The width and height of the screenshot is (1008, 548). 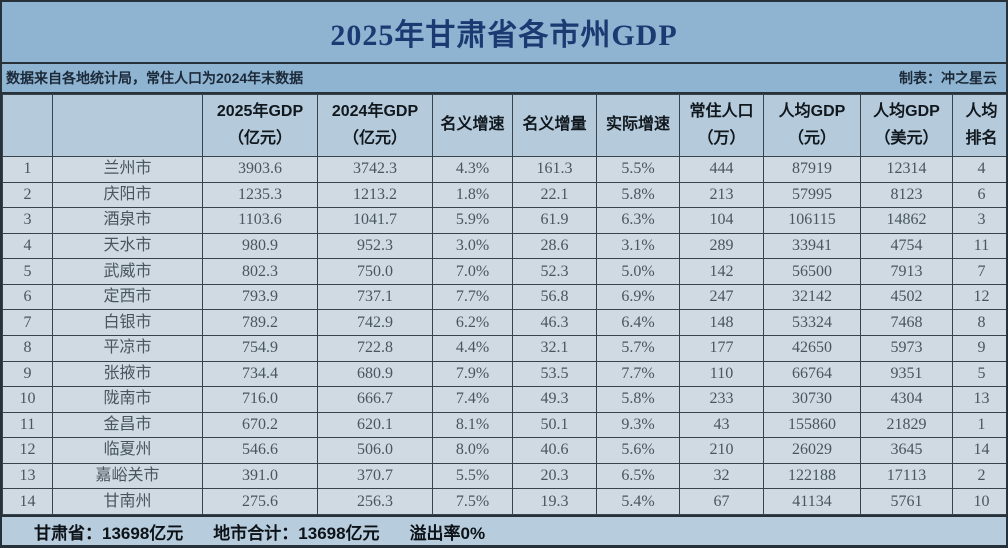 I want to click on table-cell: 161.3, so click(x=554, y=169).